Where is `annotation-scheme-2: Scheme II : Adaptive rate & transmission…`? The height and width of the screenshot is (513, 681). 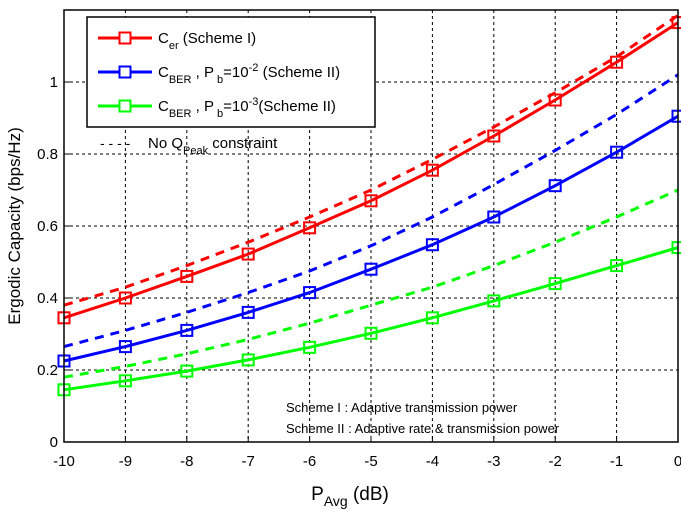
annotation-scheme-2: Scheme II : Adaptive rate & transmission… is located at coordinates (423, 428).